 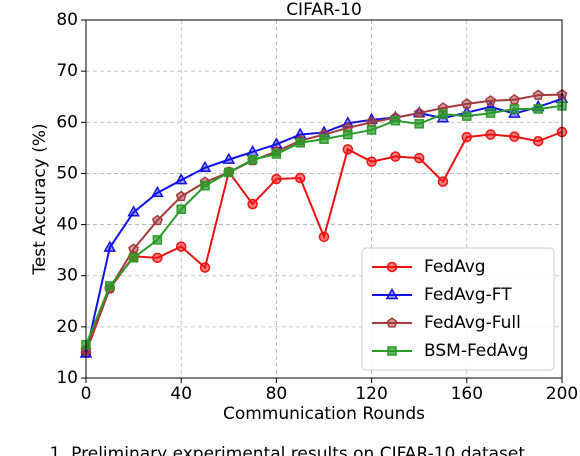 I want to click on legend-box, so click(x=458, y=309).